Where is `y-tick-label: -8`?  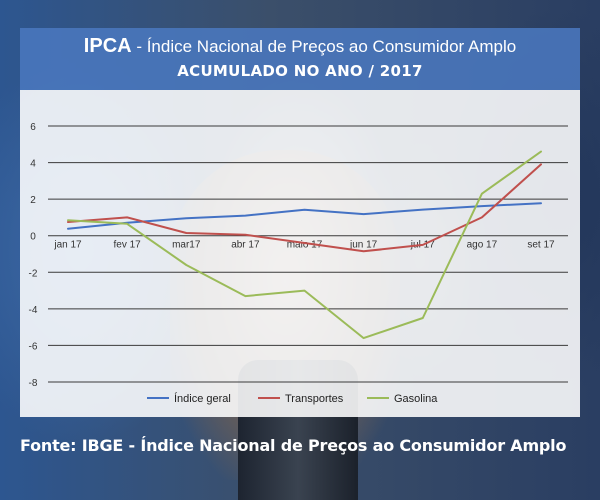
y-tick-label: -8 is located at coordinates (33, 383).